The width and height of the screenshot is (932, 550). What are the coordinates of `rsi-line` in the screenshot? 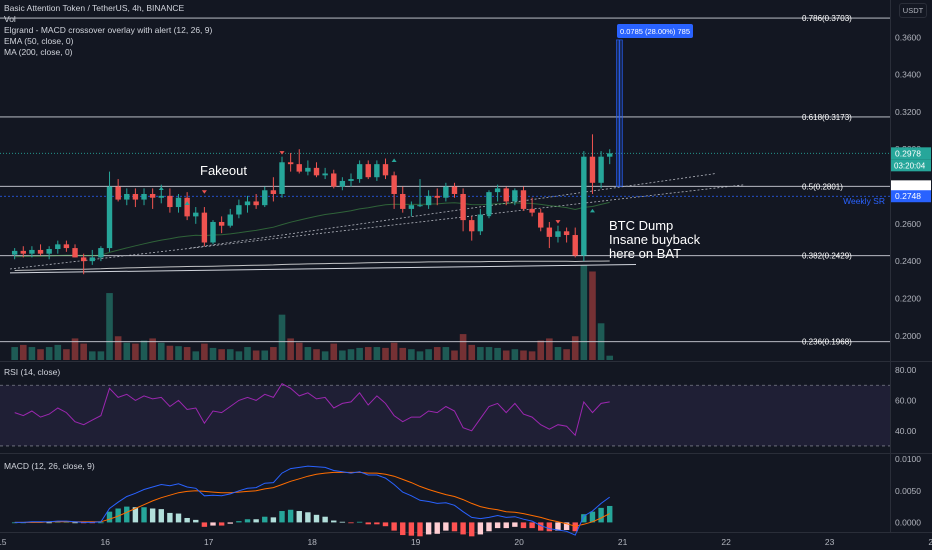 It's located at (312, 410).